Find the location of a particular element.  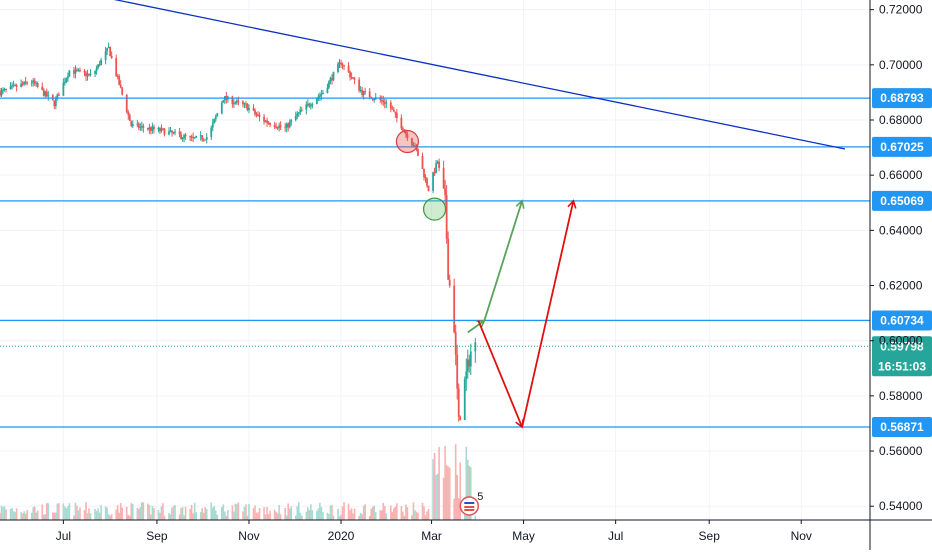

y-tick-label: 0.60000 is located at coordinates (901, 341).